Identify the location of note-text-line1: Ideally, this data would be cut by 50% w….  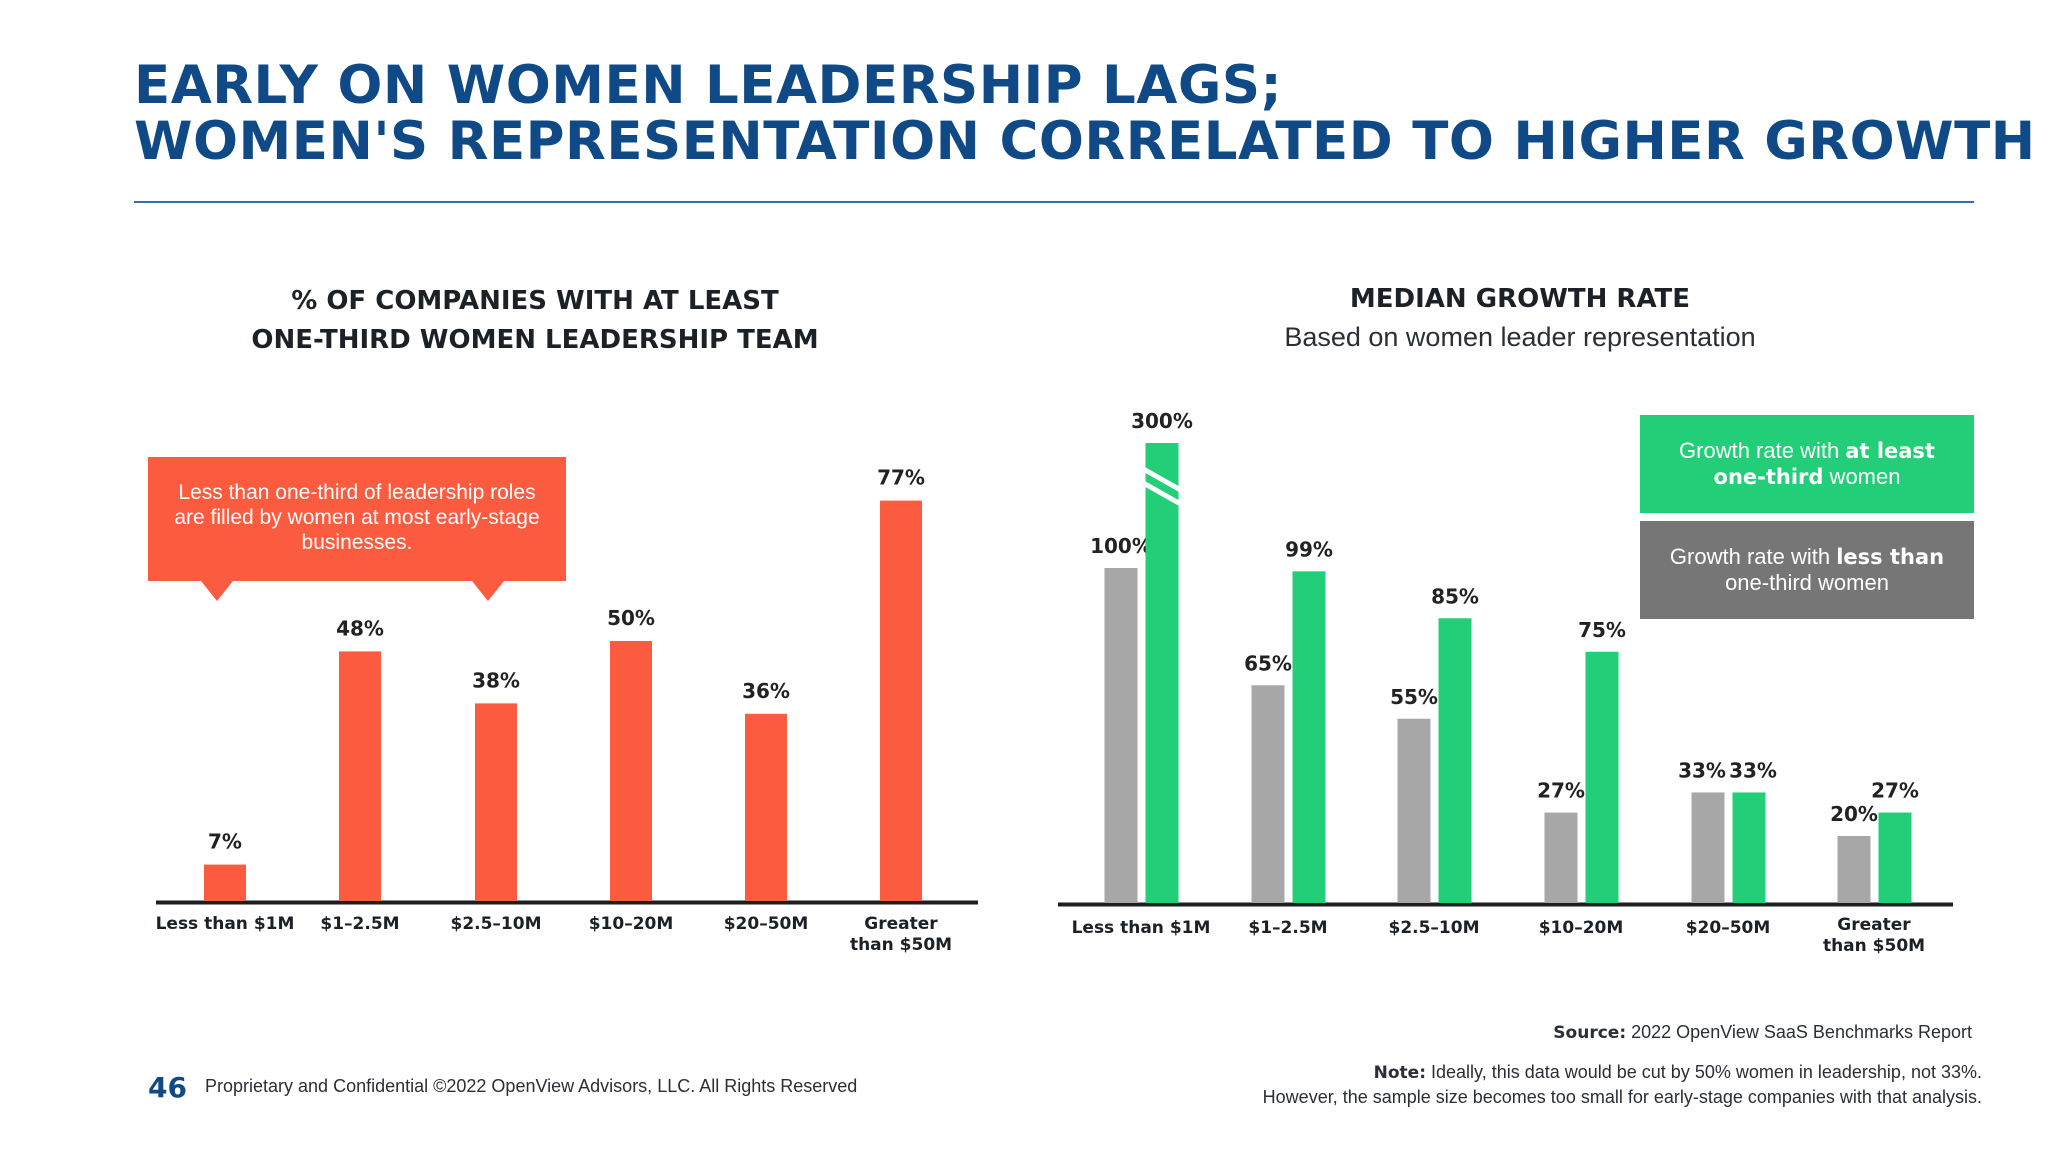
(1704, 1072).